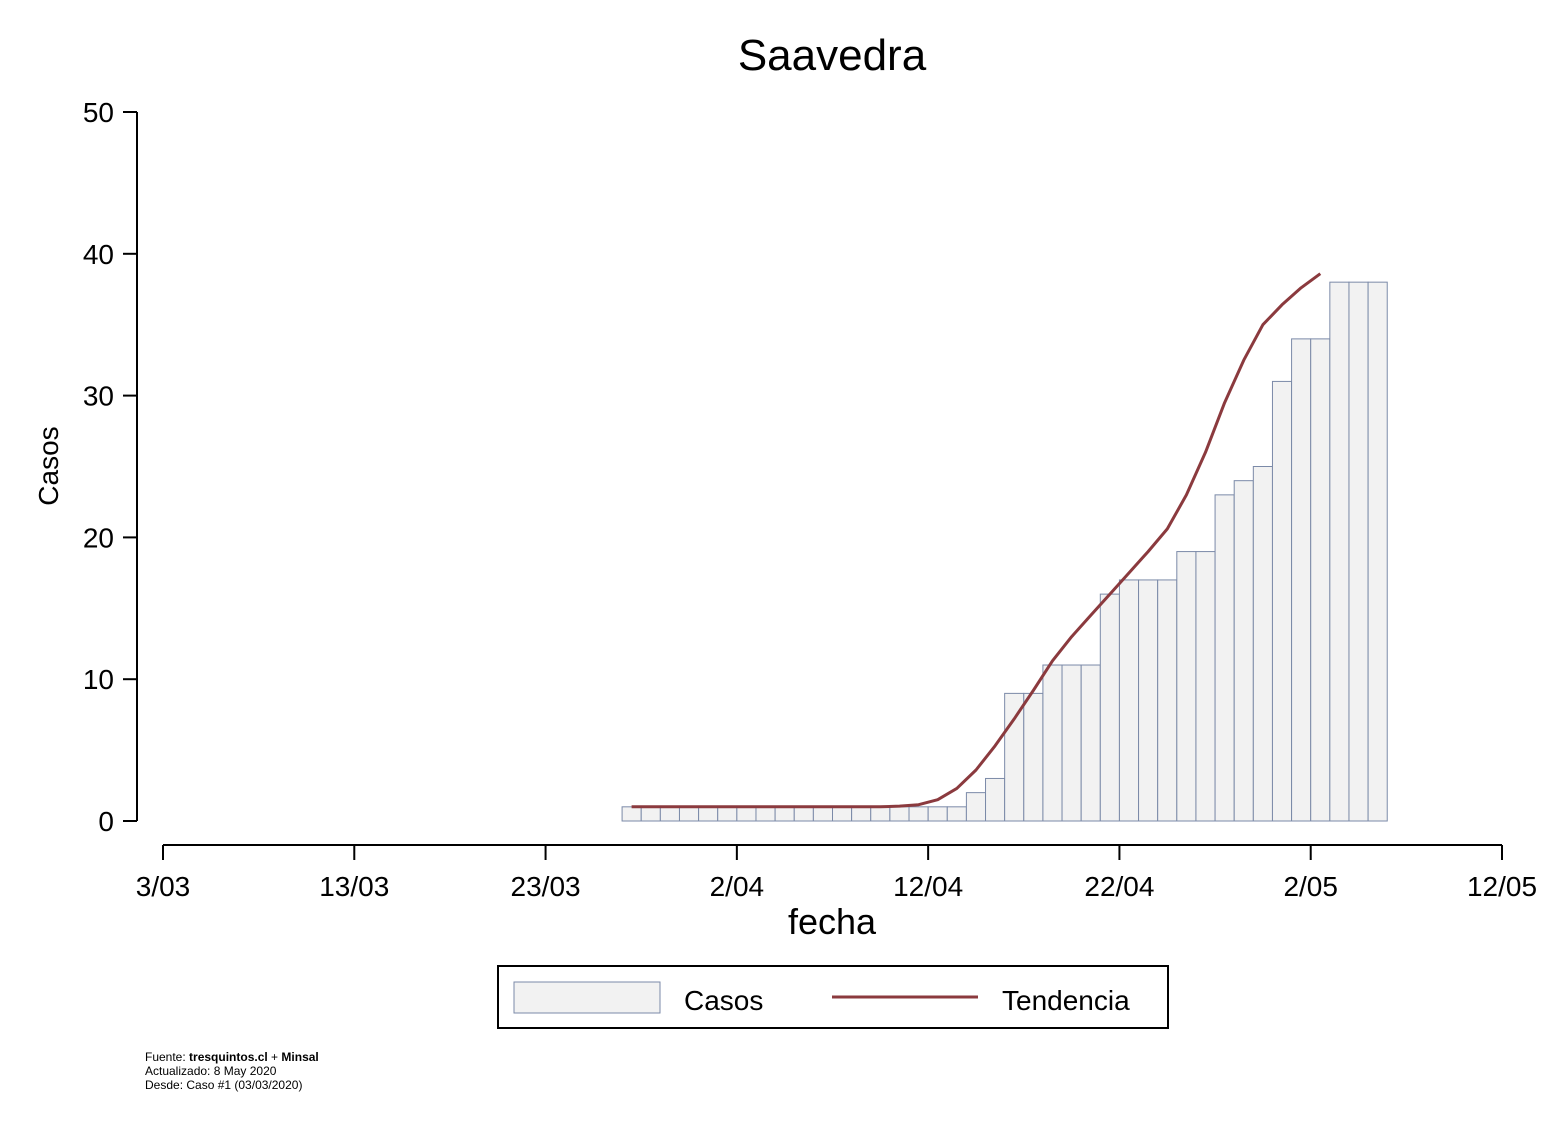 This screenshot has width=1554, height=1130. I want to click on y-tick-label: 20, so click(98, 537).